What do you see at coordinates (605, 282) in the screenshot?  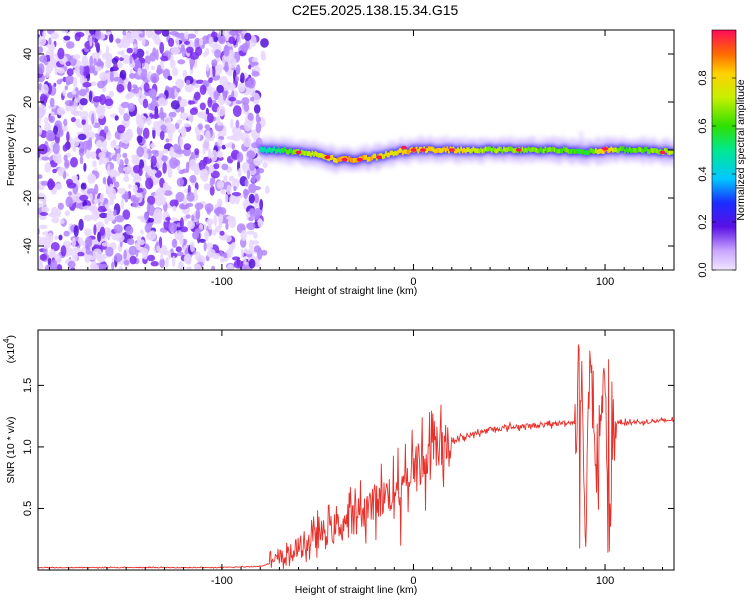 I see `spectrogram-x-tick-label: 100` at bounding box center [605, 282].